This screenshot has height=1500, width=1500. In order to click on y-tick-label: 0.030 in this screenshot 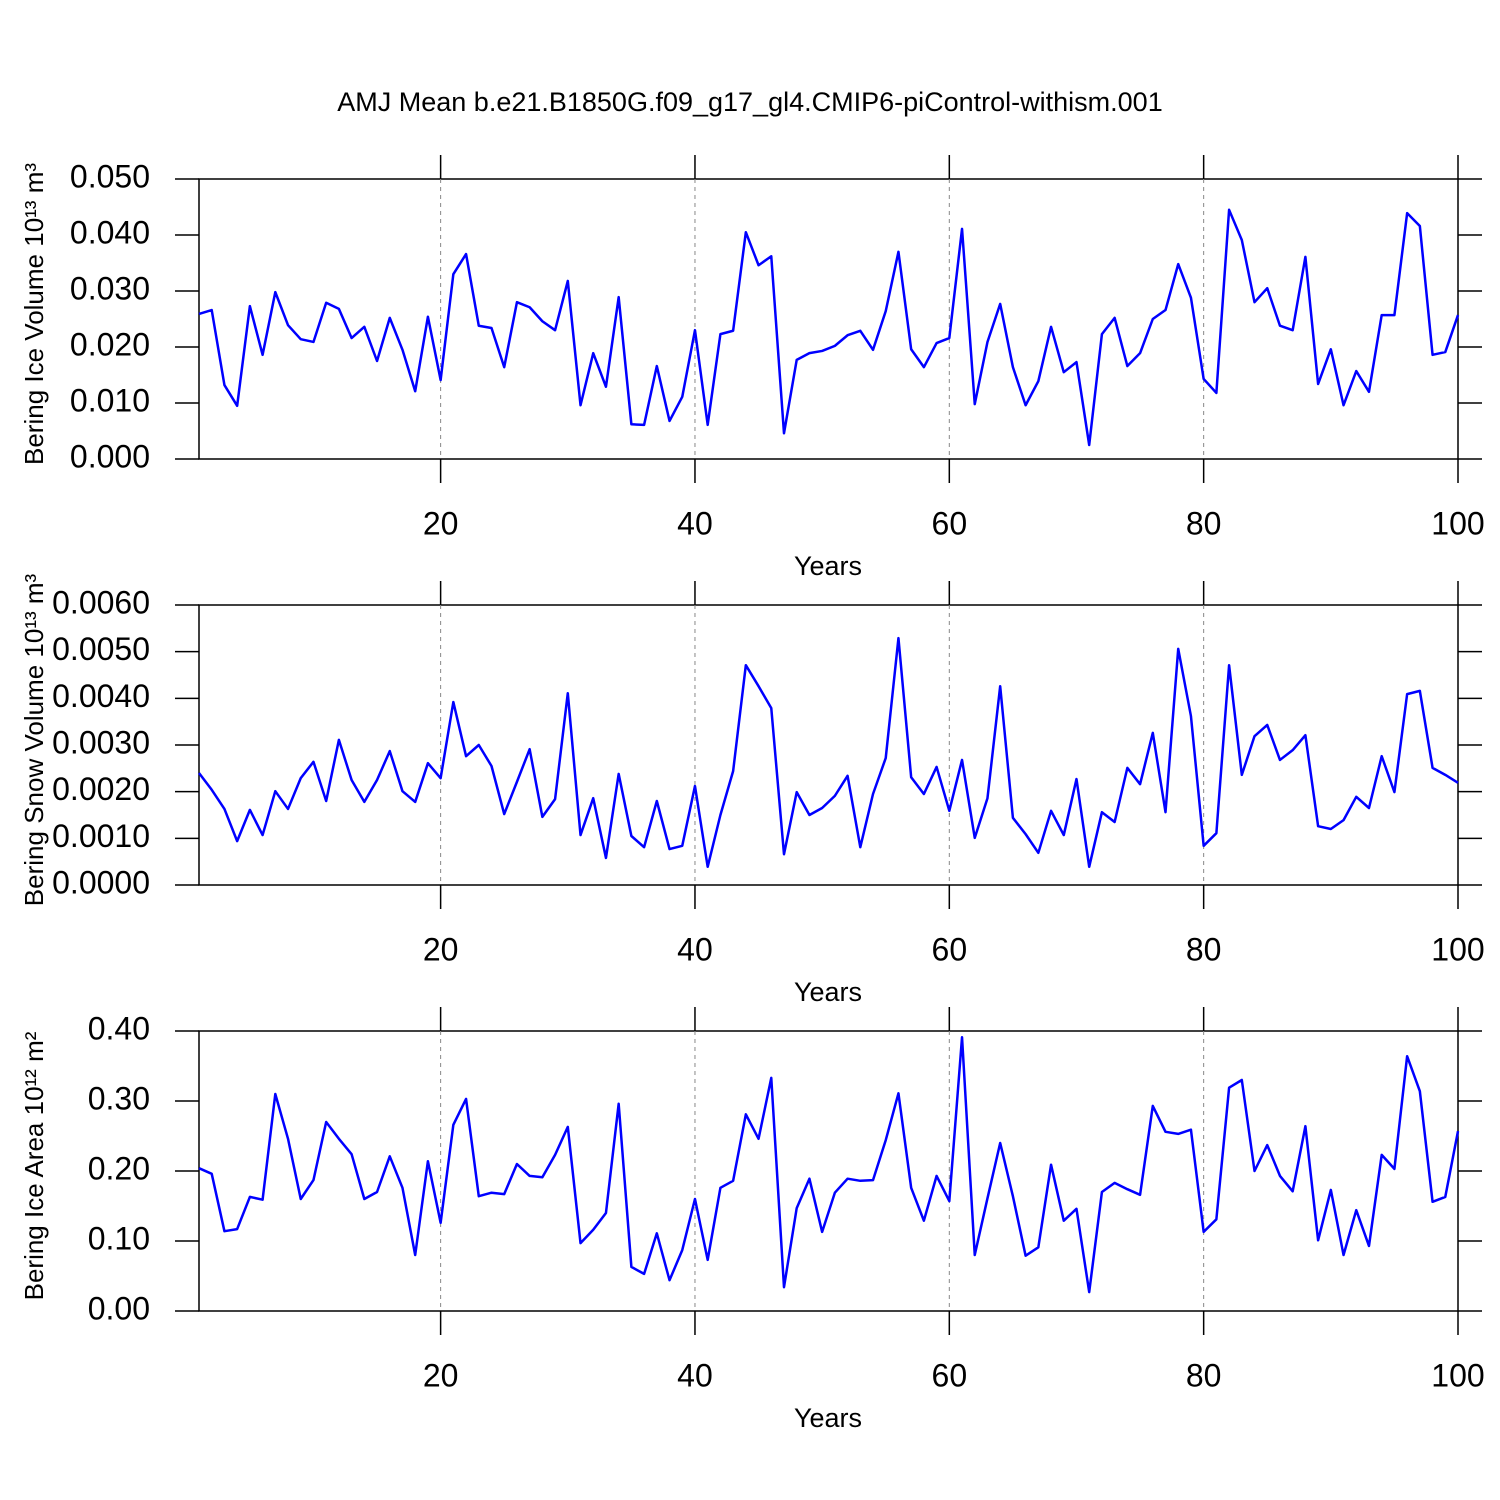, I will do `click(110, 288)`.